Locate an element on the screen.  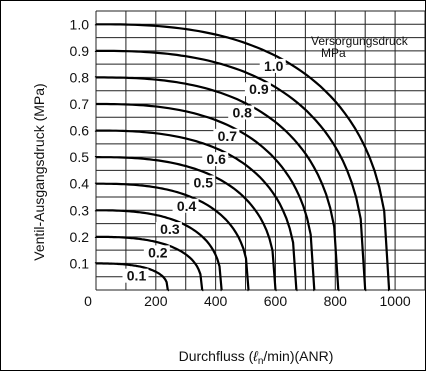
curve-label-0.8: 0.8 is located at coordinates (242, 113).